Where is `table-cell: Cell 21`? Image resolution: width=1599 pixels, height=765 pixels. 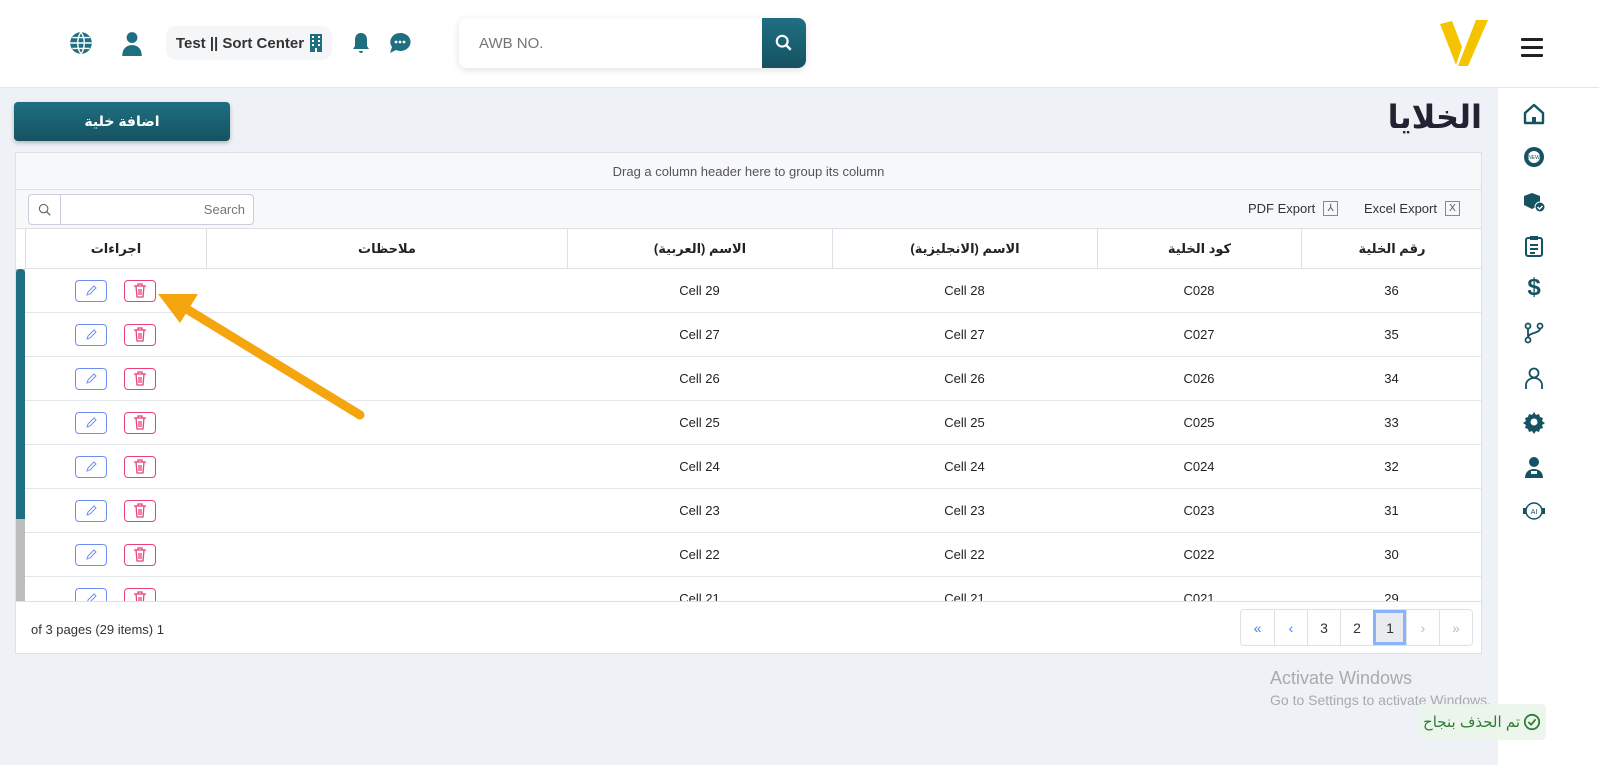
table-cell: Cell 21 is located at coordinates (964, 596).